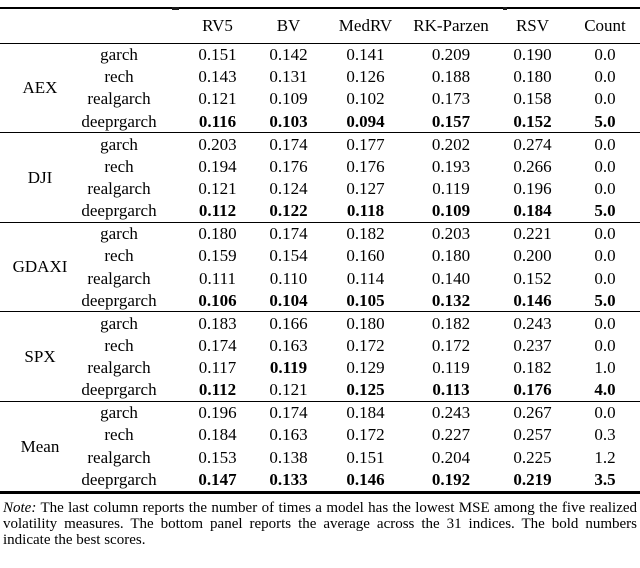  I want to click on value-cell: 0.132, so click(451, 301).